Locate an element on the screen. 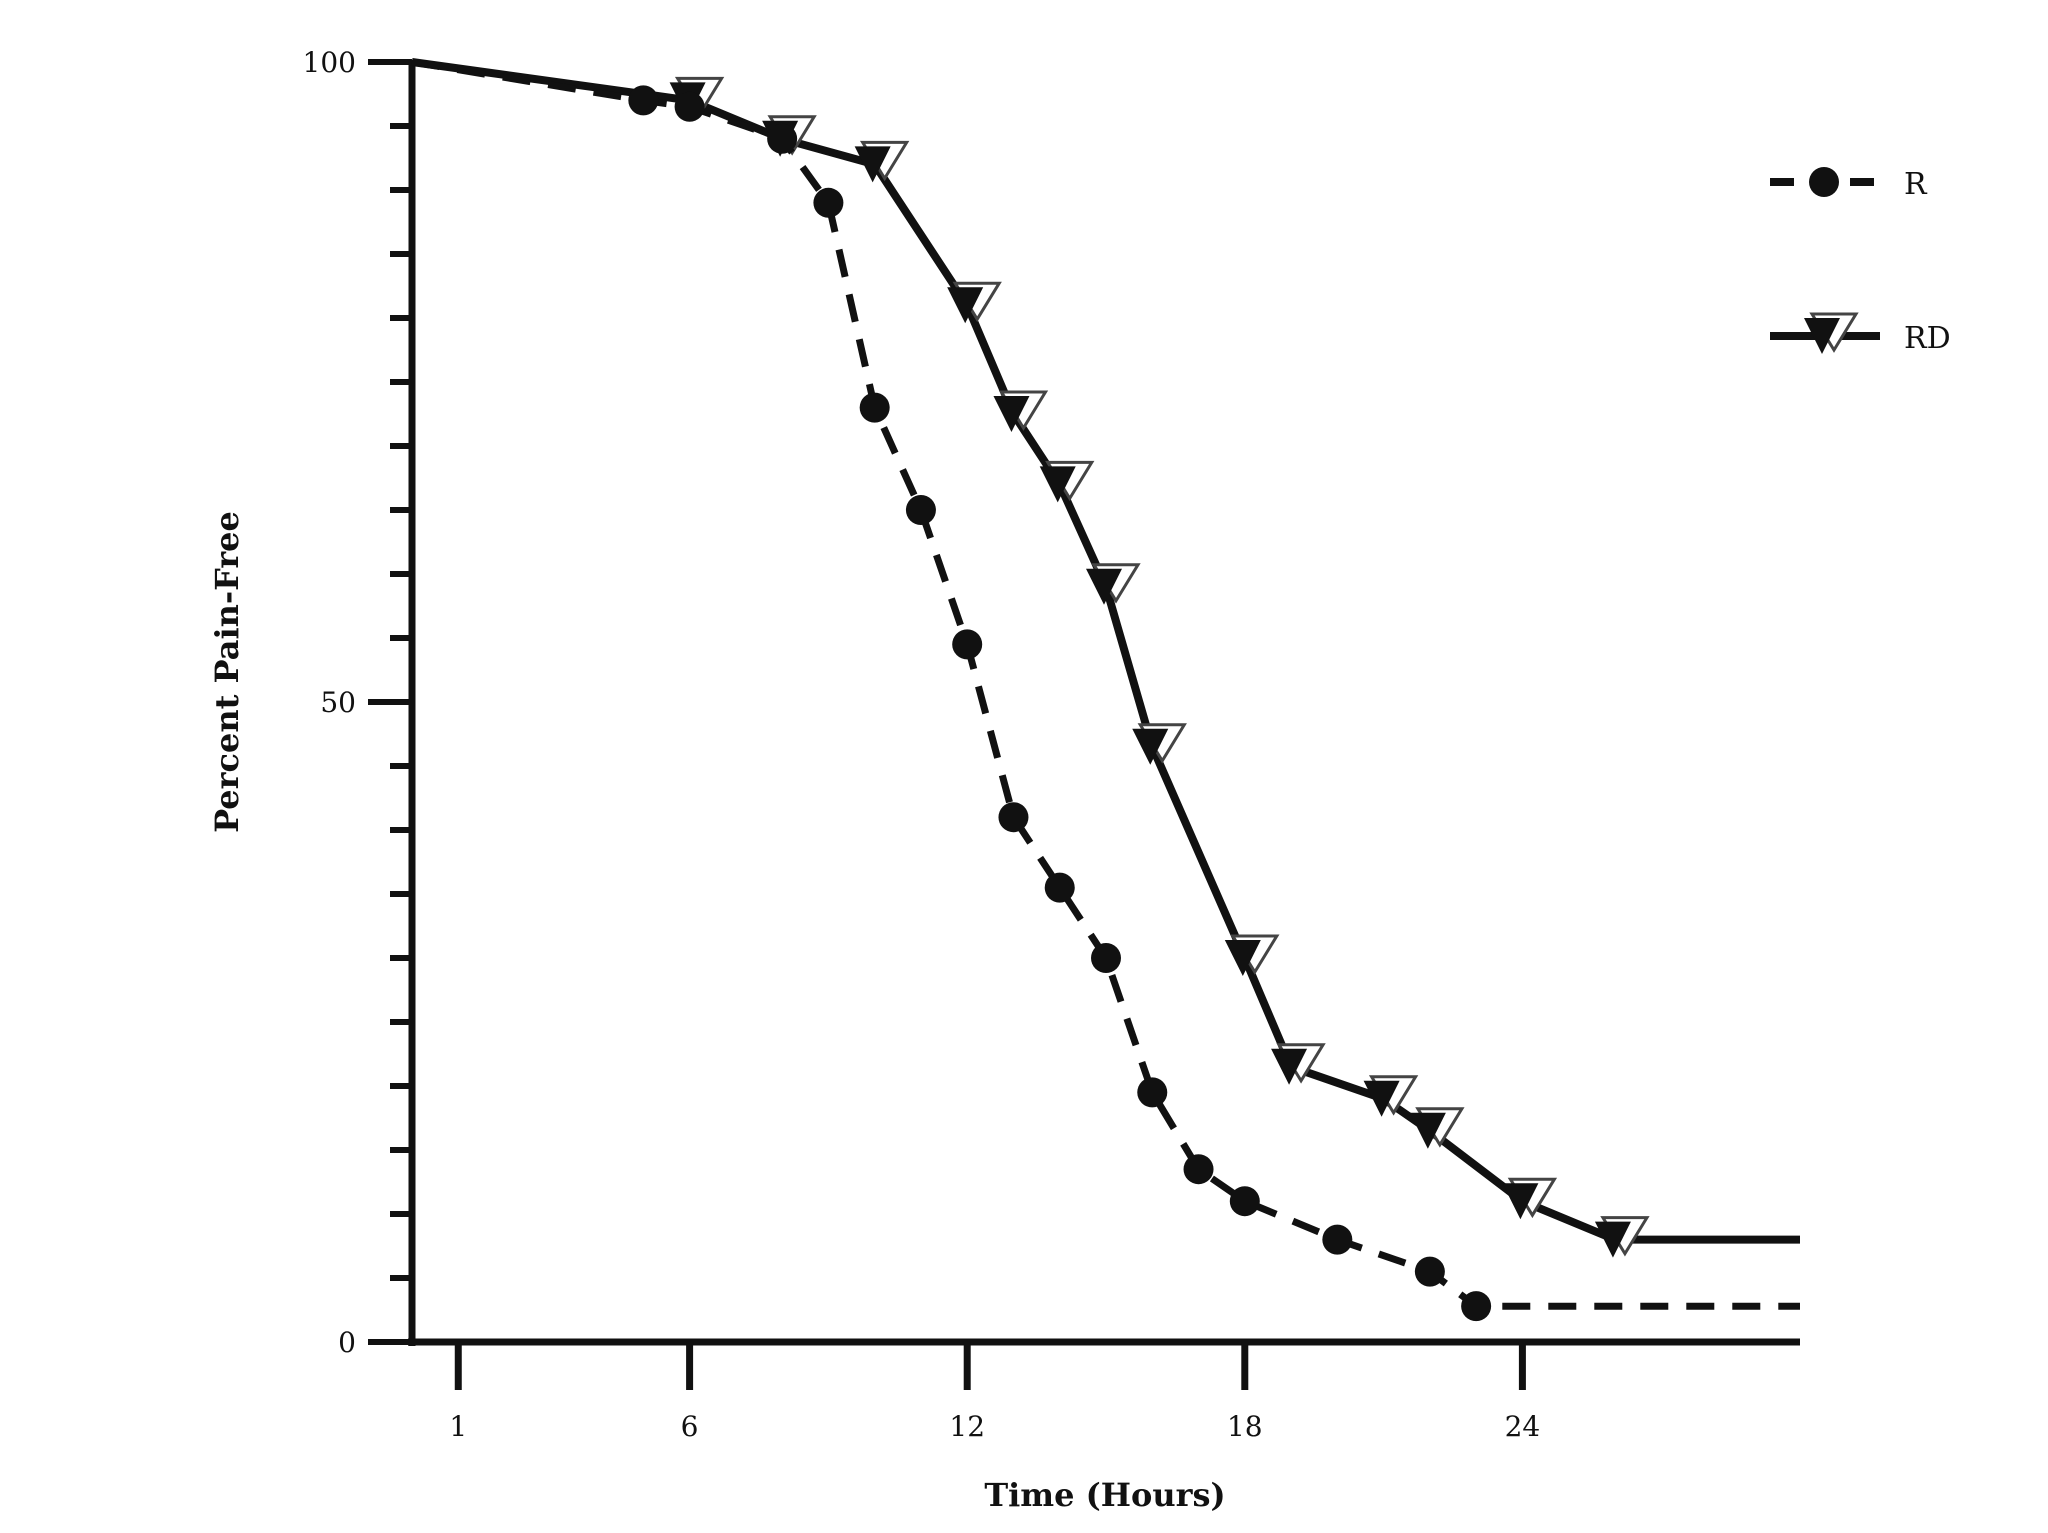 The height and width of the screenshot is (1533, 2048). x-tick-label: 18 is located at coordinates (1245, 1426).